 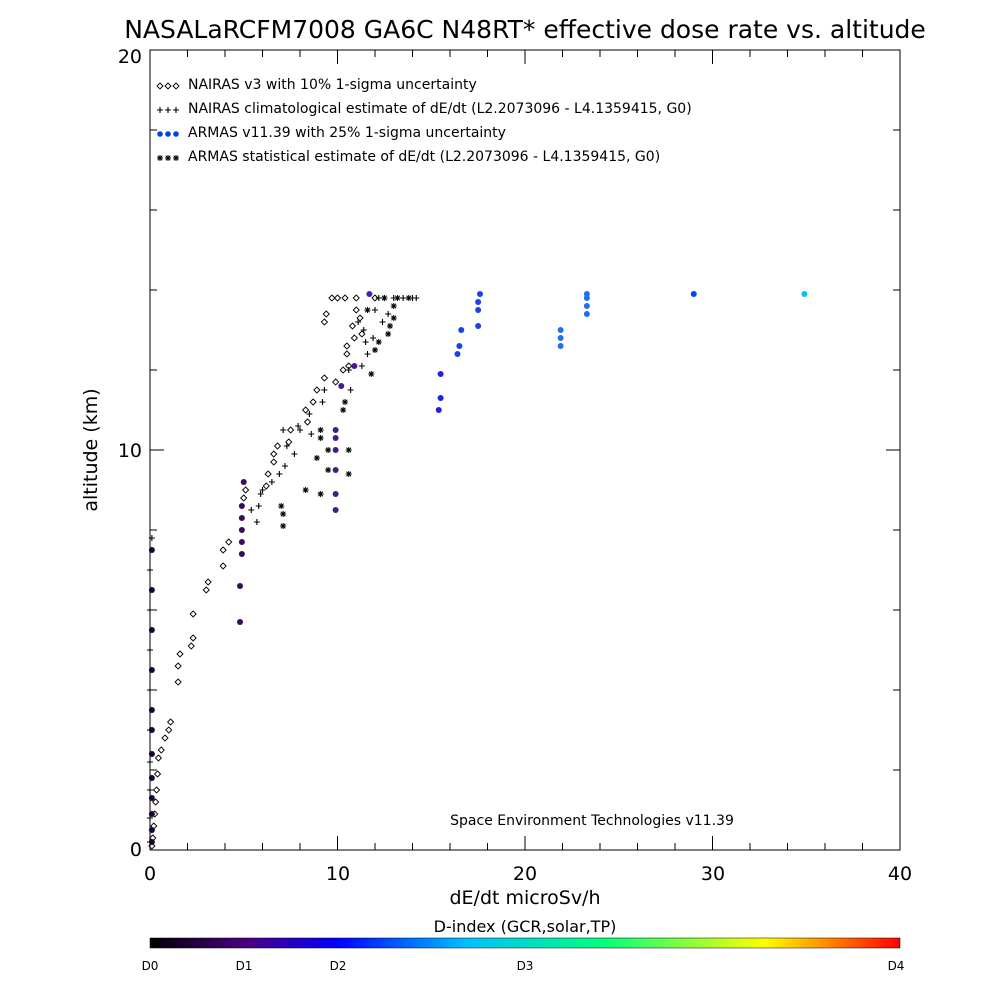 What do you see at coordinates (150, 874) in the screenshot?
I see `x-tick-label: 0` at bounding box center [150, 874].